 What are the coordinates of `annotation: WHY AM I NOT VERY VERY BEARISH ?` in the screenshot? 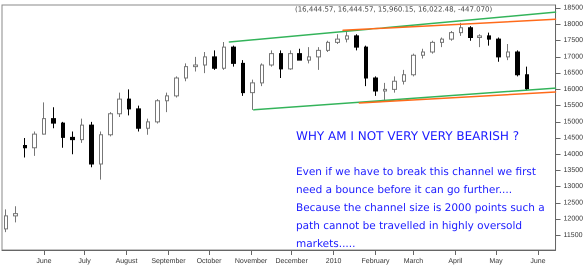 It's located at (408, 136).